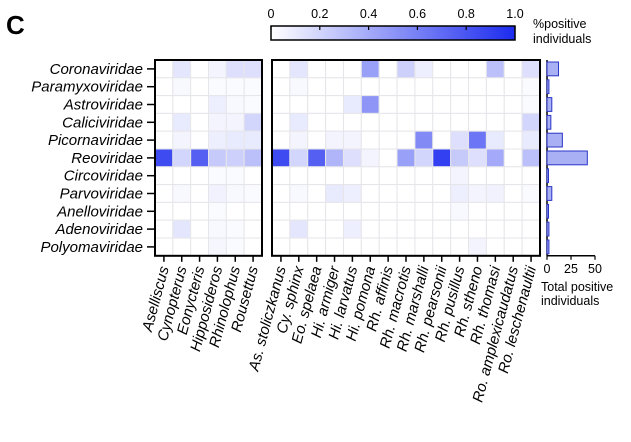 The width and height of the screenshot is (631, 442). I want to click on colorbar-tick-label: 0.2, so click(319, 14).